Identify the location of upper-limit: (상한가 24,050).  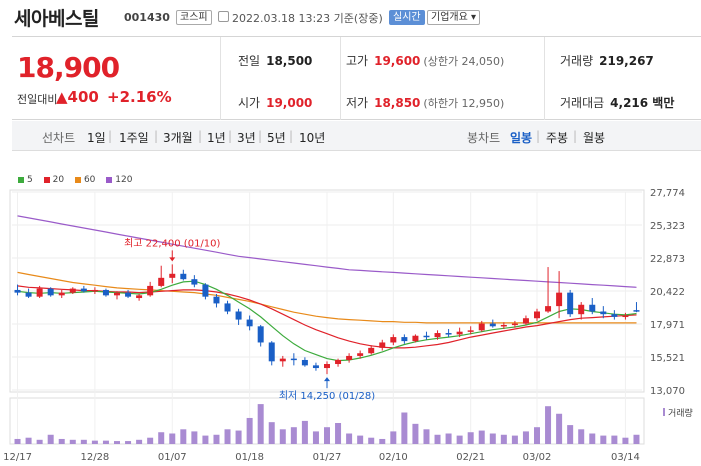
(464, 61).